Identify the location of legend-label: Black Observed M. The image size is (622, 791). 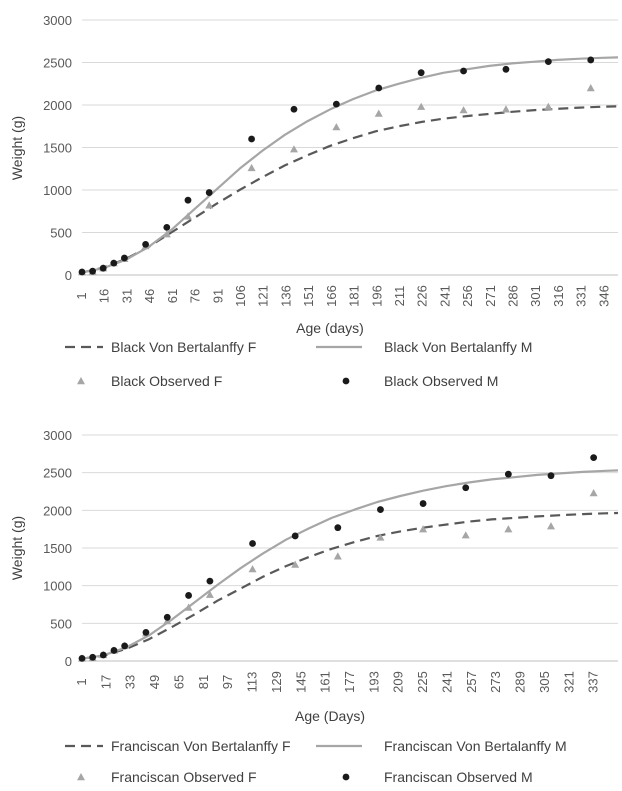
(441, 381).